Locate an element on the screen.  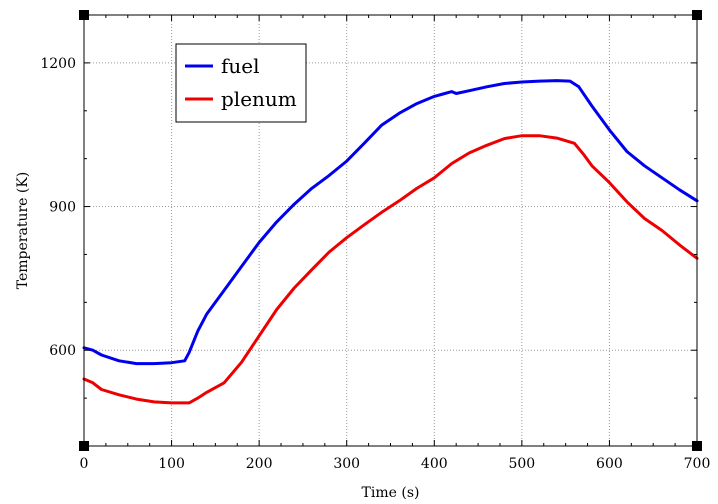
legend-label-fuel: fuel is located at coordinates (240, 66).